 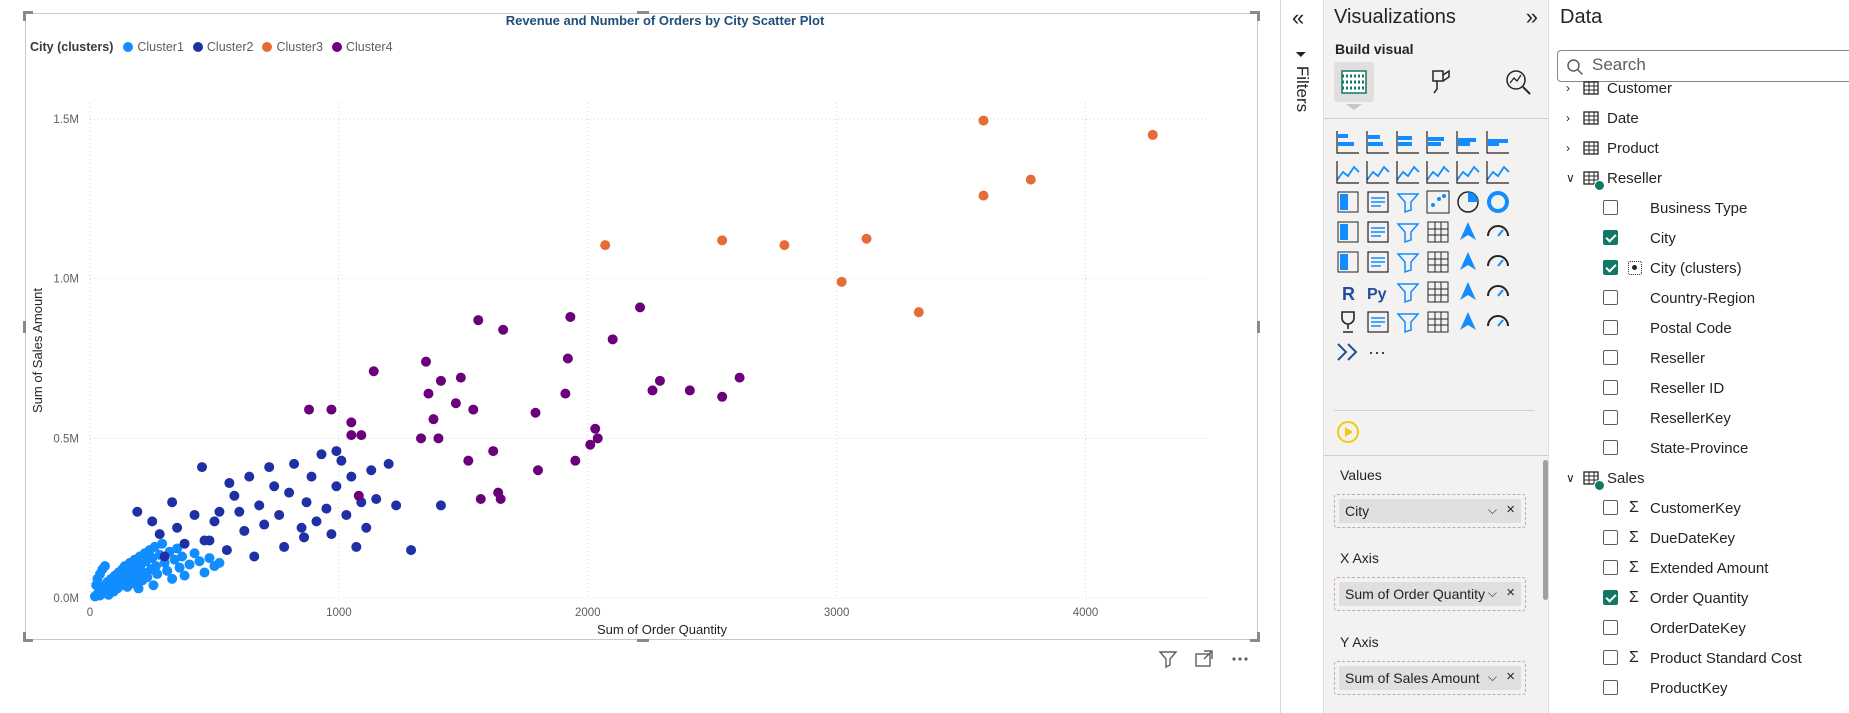 What do you see at coordinates (1378, 172) in the screenshot?
I see `area-chart-icon` at bounding box center [1378, 172].